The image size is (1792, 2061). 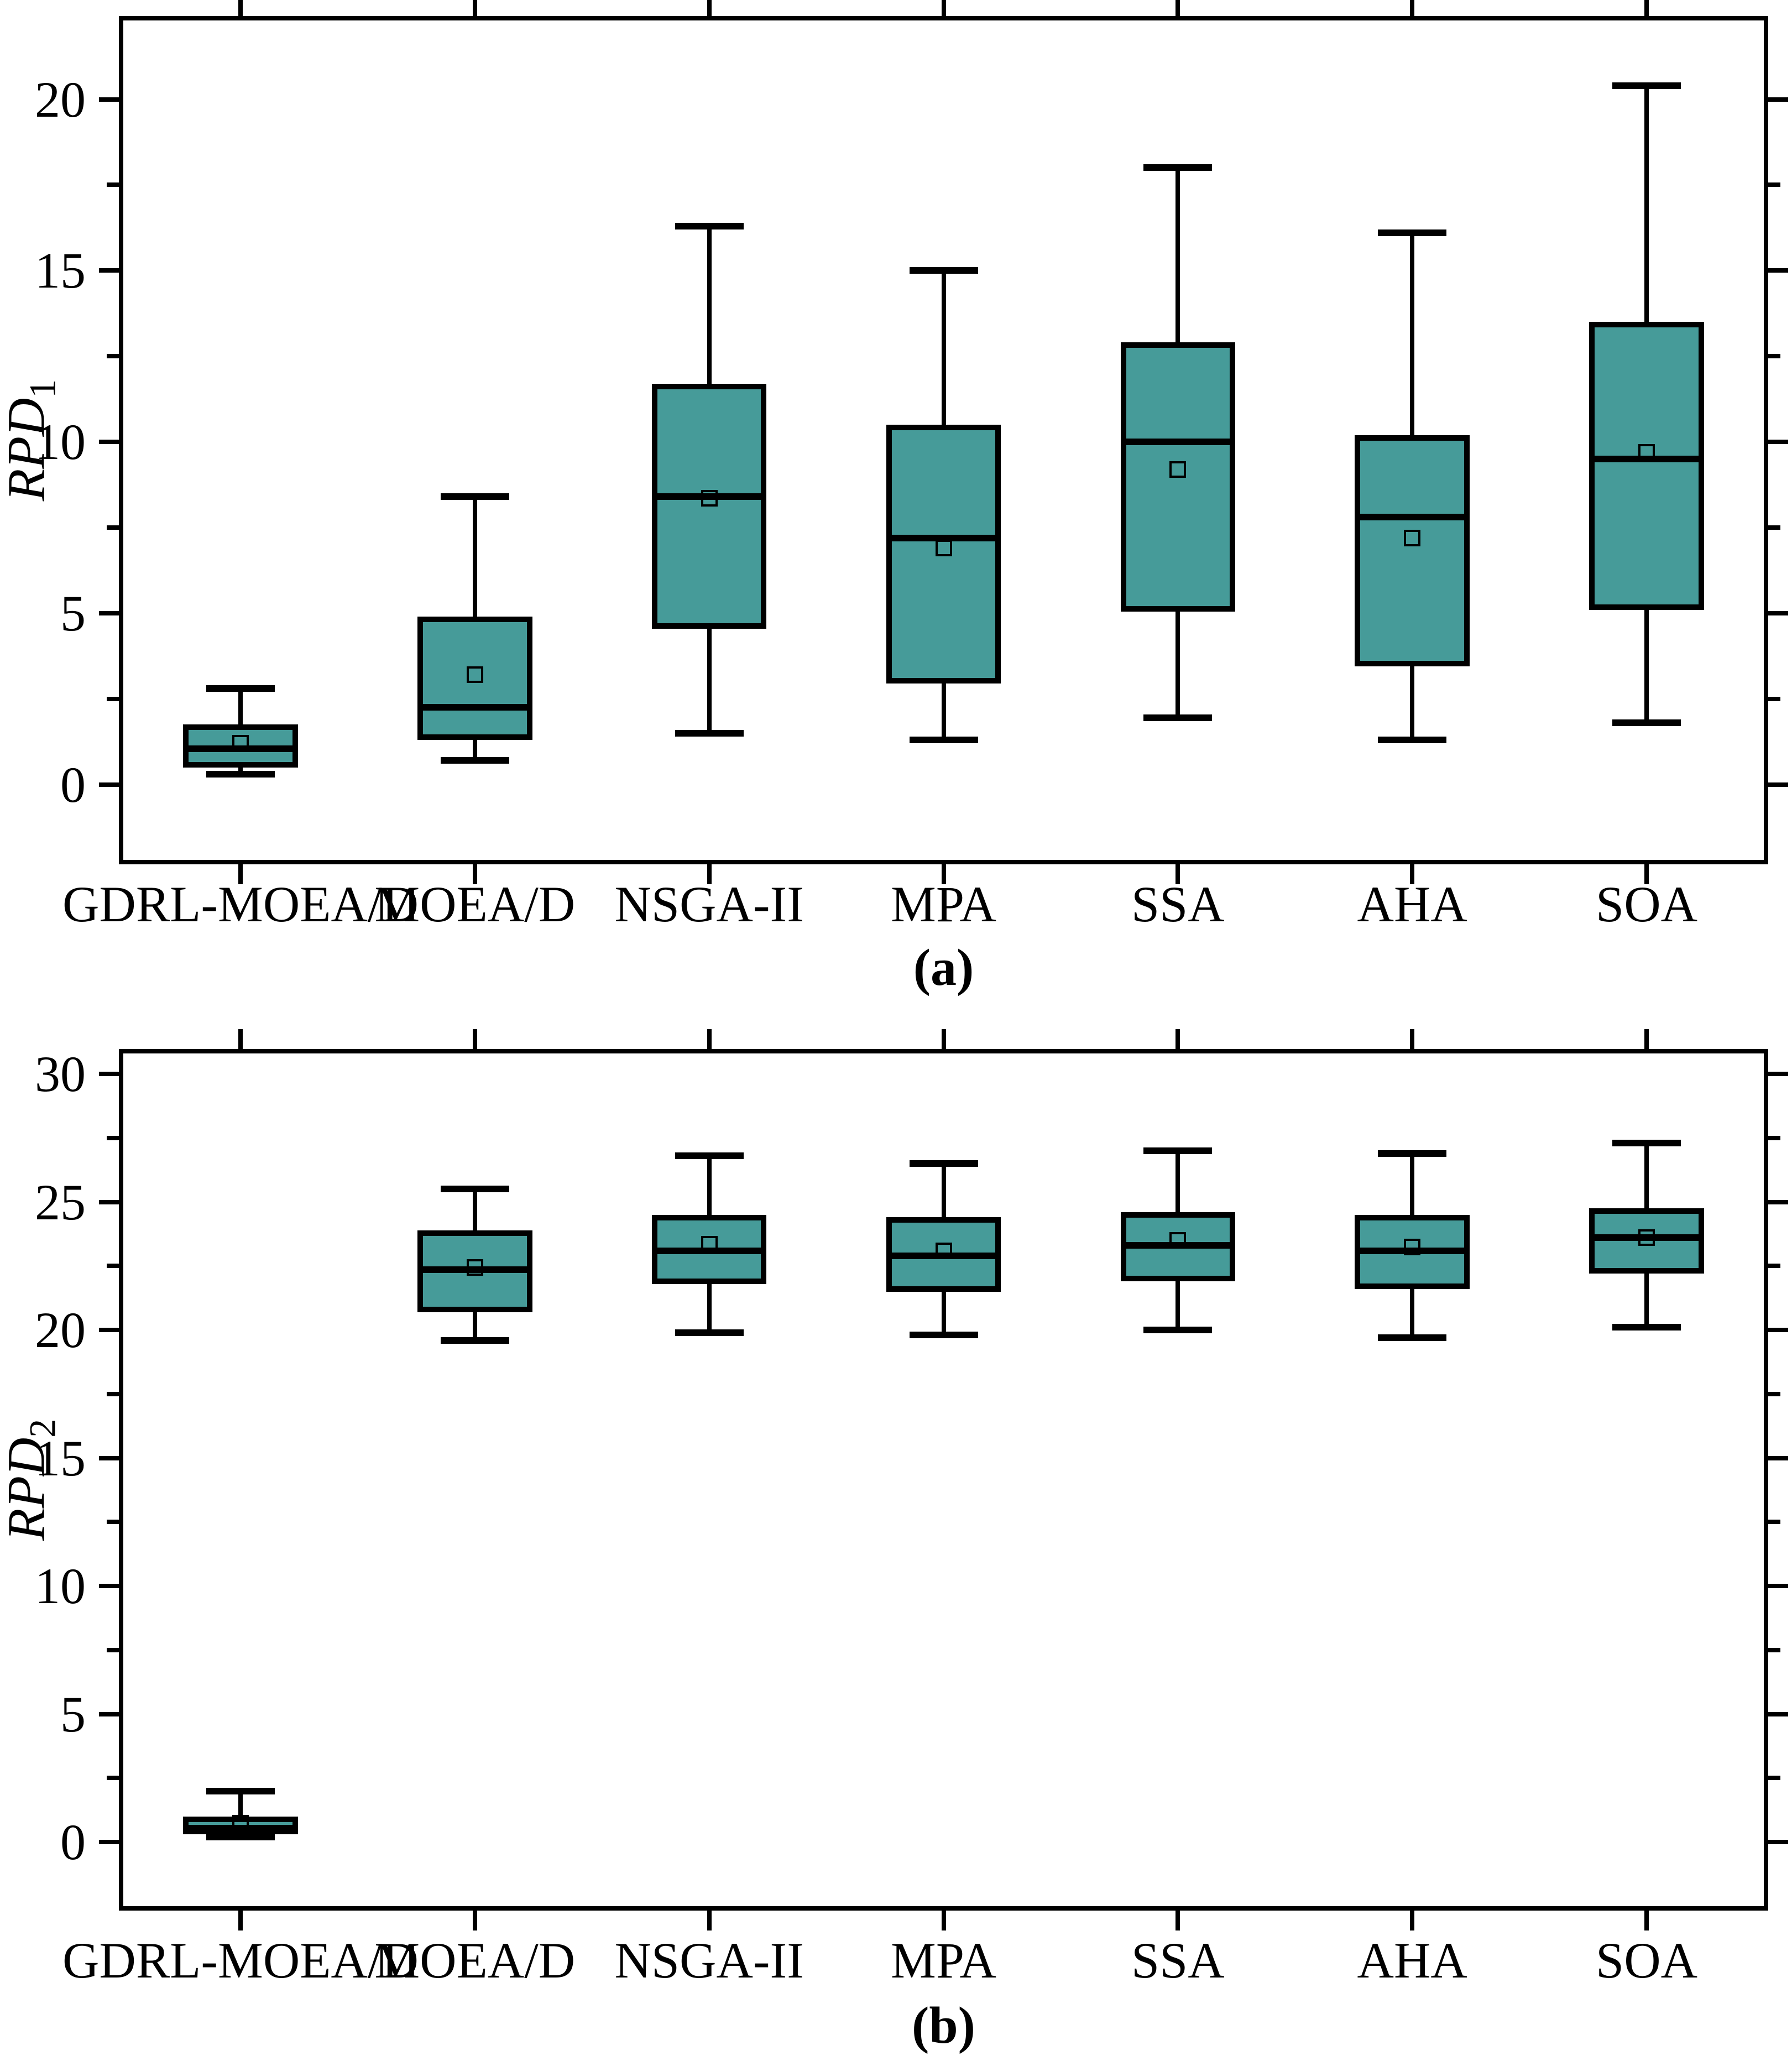 What do you see at coordinates (61, 1586) in the screenshot?
I see `y-tick-label: 10` at bounding box center [61, 1586].